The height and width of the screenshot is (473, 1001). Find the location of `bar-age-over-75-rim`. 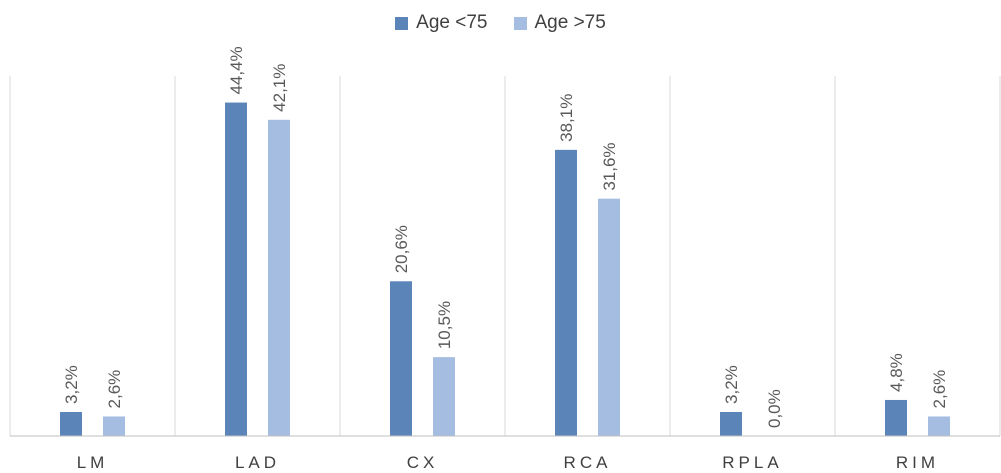

bar-age-over-75-rim is located at coordinates (939, 426).